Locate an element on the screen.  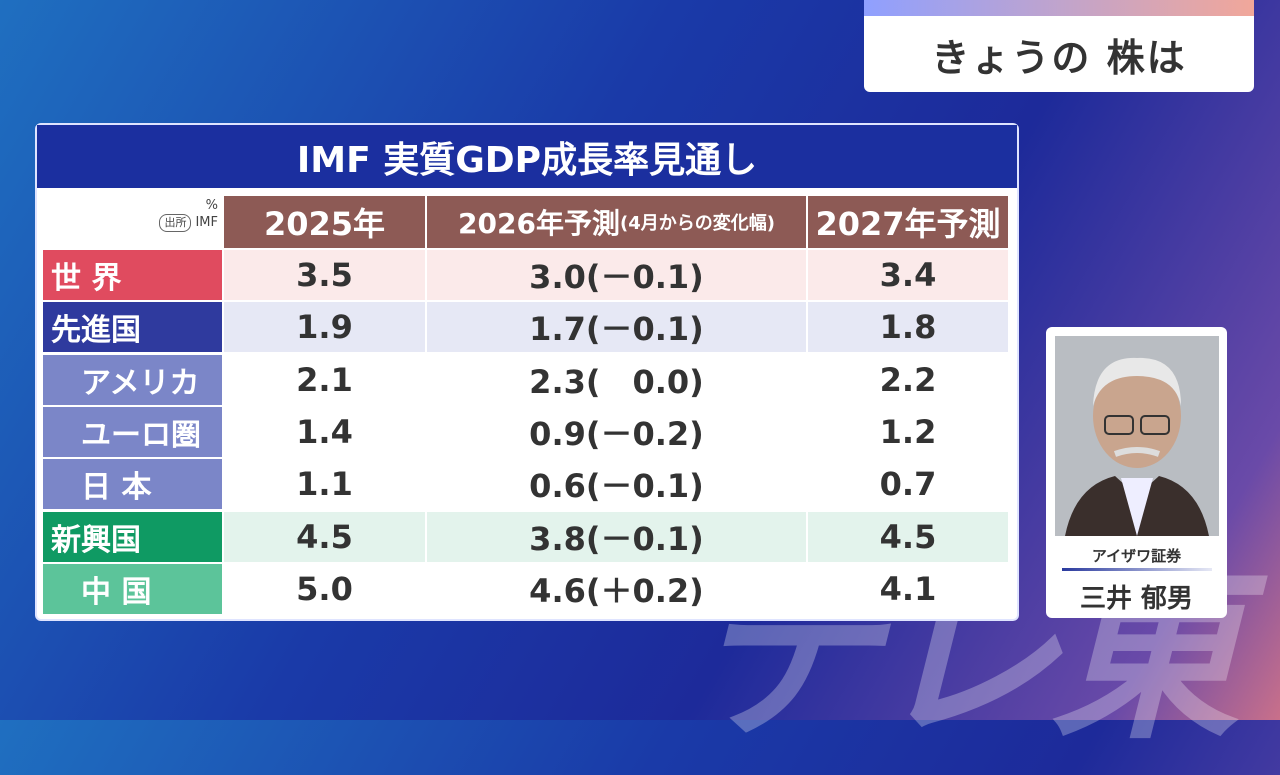
table-title: IMF 実質GDP成長率見通し is located at coordinates (527, 156).